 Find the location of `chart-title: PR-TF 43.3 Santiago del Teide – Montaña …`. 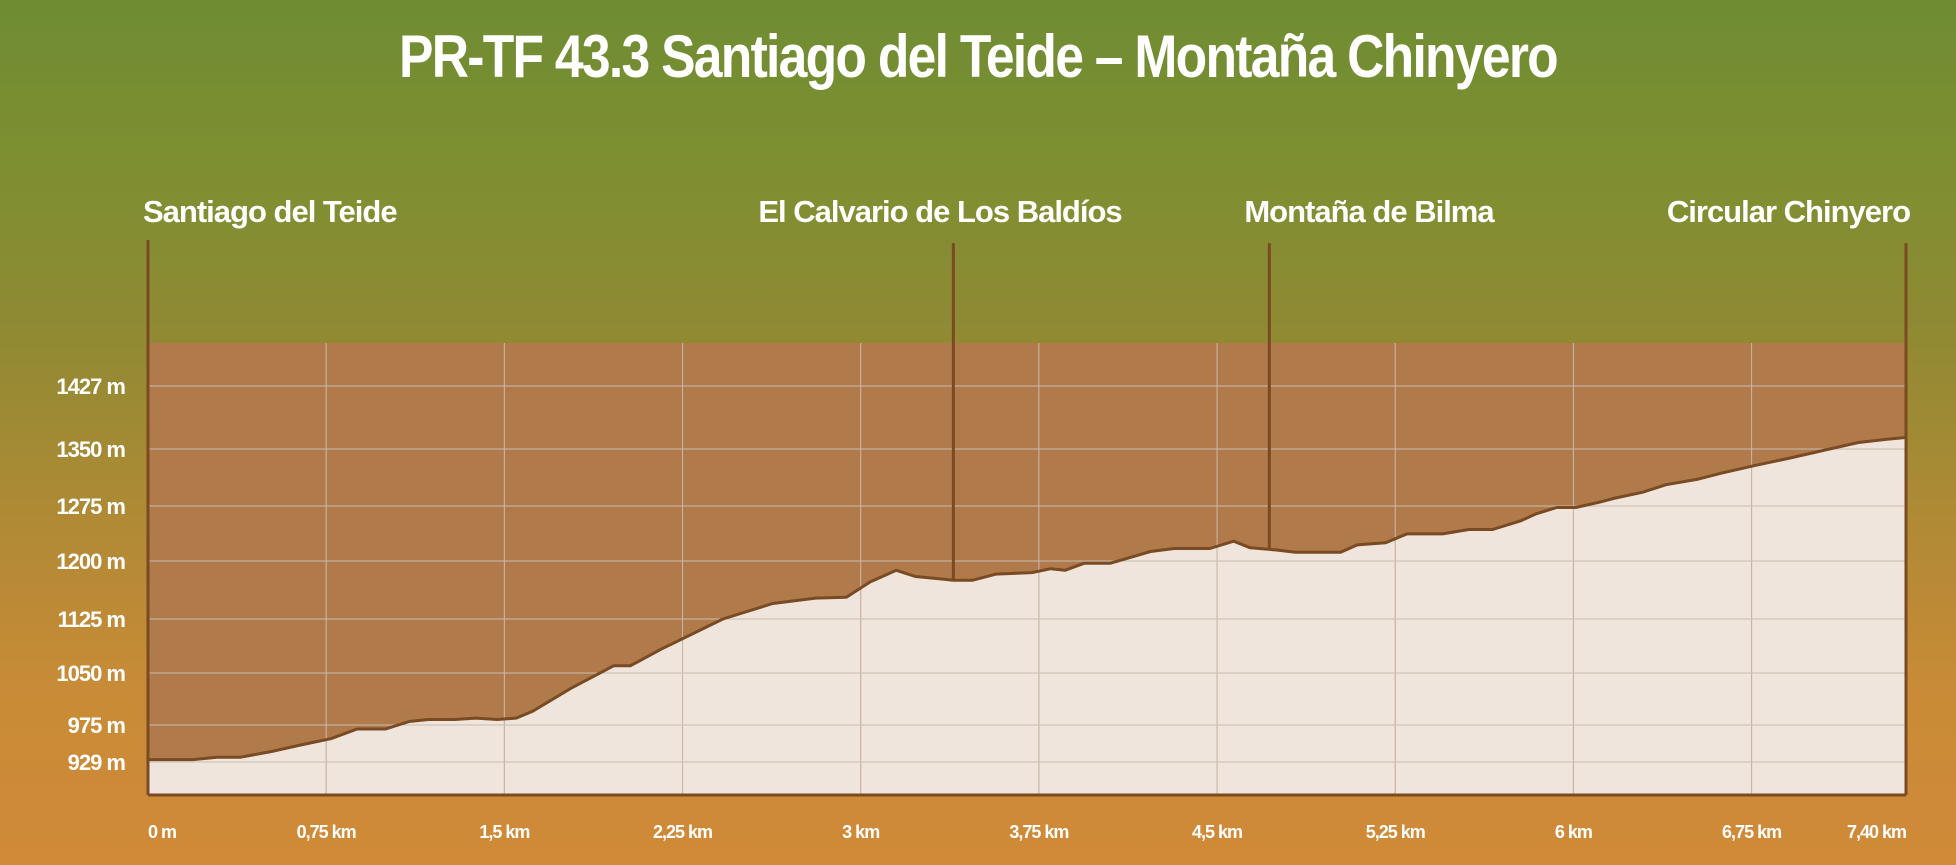

chart-title: PR-TF 43.3 Santiago del Teide – Montaña … is located at coordinates (979, 56).